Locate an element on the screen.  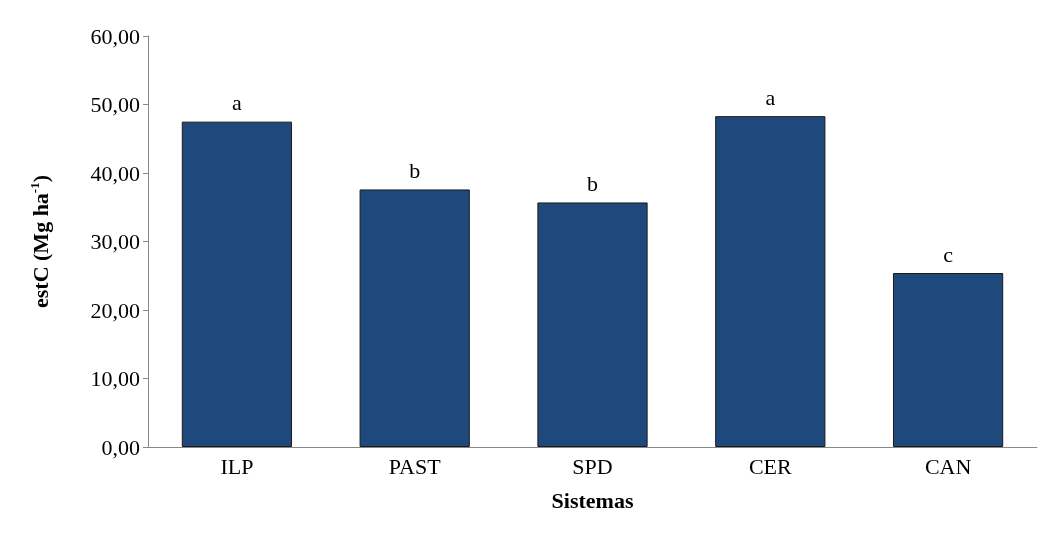
annotation: c is located at coordinates (948, 254).